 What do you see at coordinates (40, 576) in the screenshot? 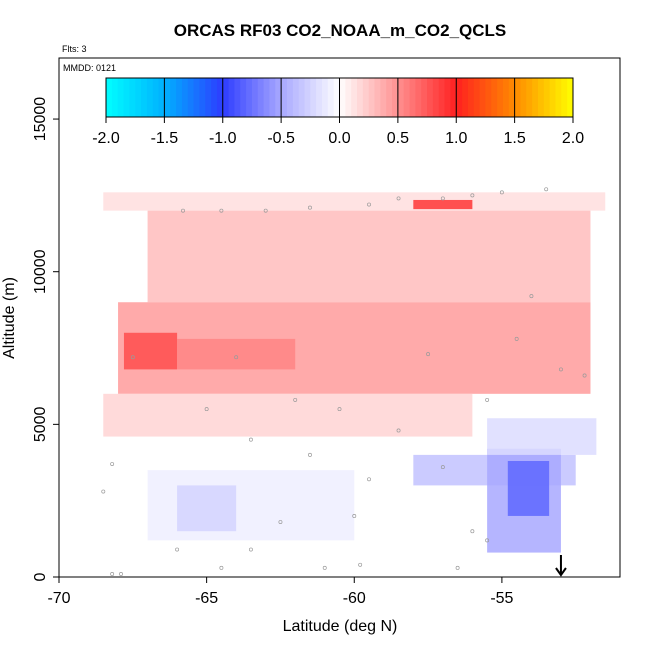
I see `y-tick-label: 0` at bounding box center [40, 576].